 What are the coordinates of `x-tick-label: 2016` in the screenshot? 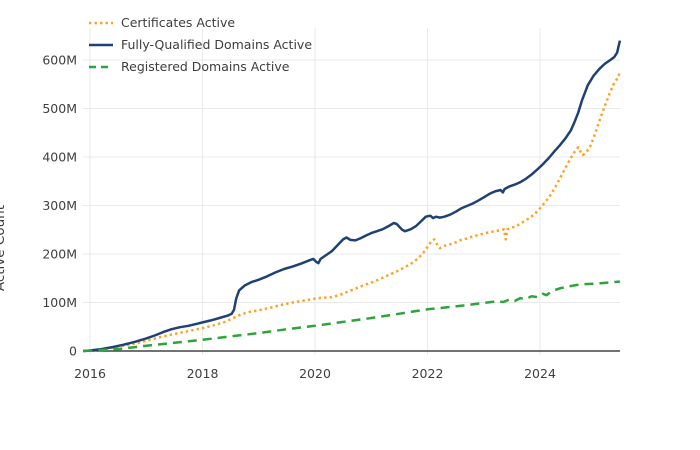 It's located at (90, 373).